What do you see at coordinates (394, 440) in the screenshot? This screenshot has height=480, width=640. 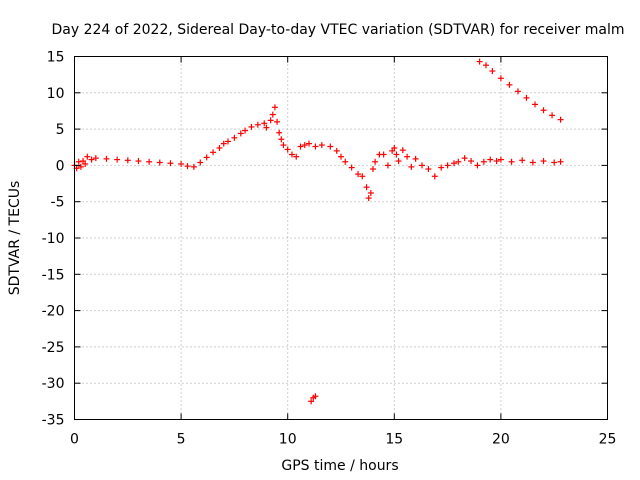 I see `x-tick-label: 15` at bounding box center [394, 440].